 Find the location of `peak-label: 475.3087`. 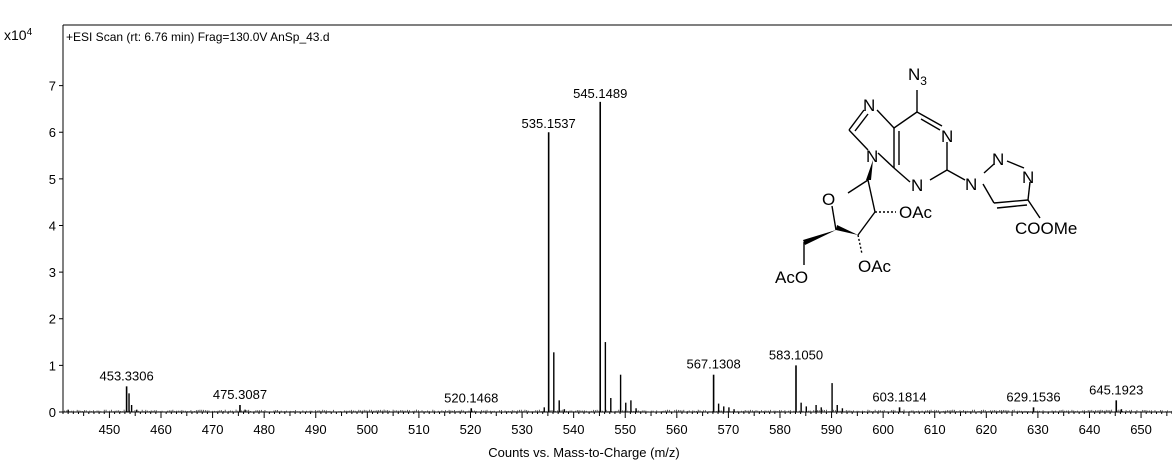

peak-label: 475.3087 is located at coordinates (240, 394).